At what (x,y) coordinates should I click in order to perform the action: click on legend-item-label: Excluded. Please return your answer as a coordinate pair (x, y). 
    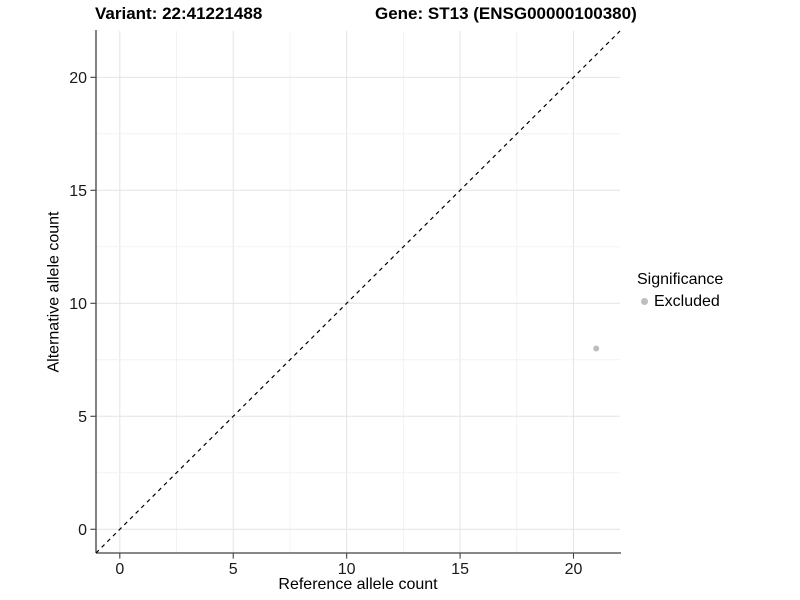
    Looking at the image, I should click on (687, 301).